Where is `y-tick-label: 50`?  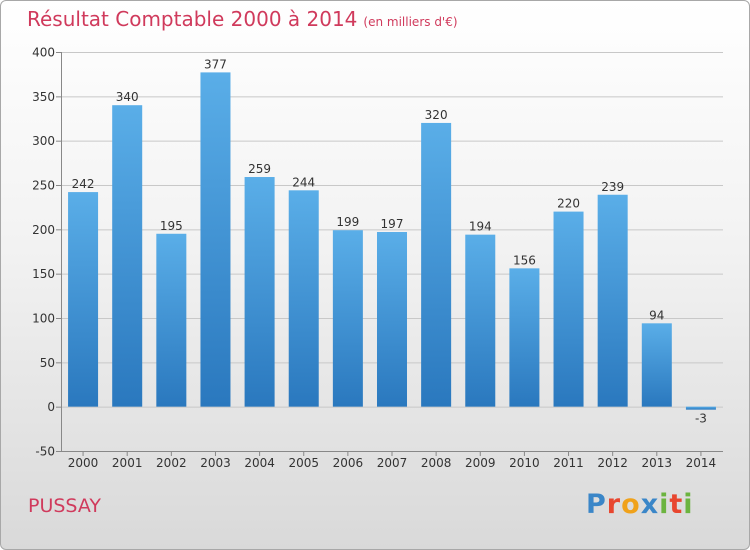 y-tick-label: 50 is located at coordinates (47, 363).